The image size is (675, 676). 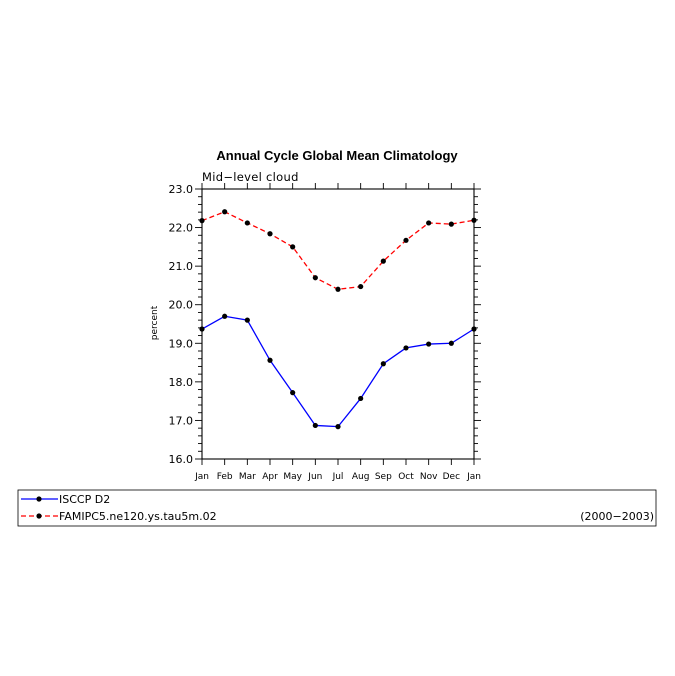 I want to click on y-tick-label: 21.0, so click(x=181, y=266).